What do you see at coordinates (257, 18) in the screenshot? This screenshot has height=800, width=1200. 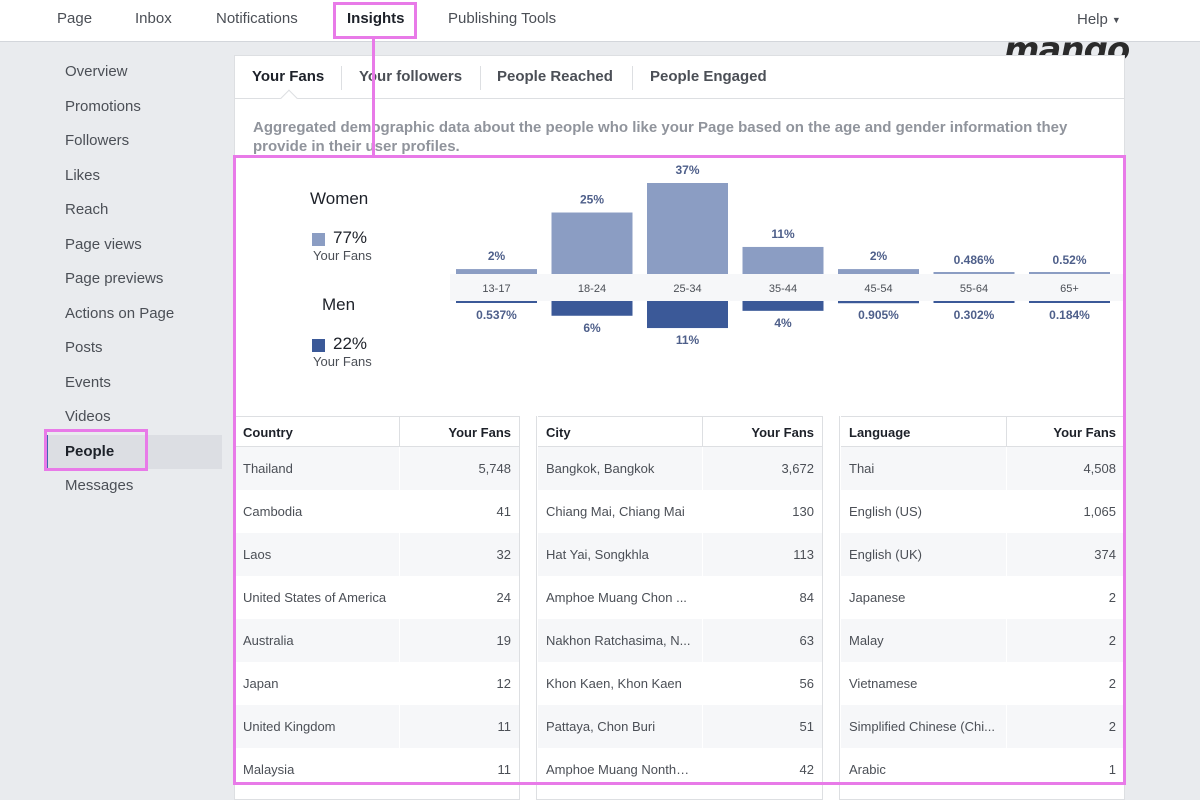 I see `nav-notifications: Notifications` at bounding box center [257, 18].